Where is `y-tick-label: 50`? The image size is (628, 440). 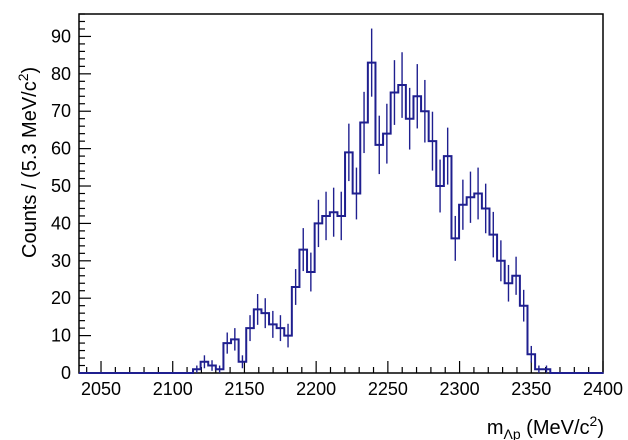
y-tick-label: 50 is located at coordinates (61, 186).